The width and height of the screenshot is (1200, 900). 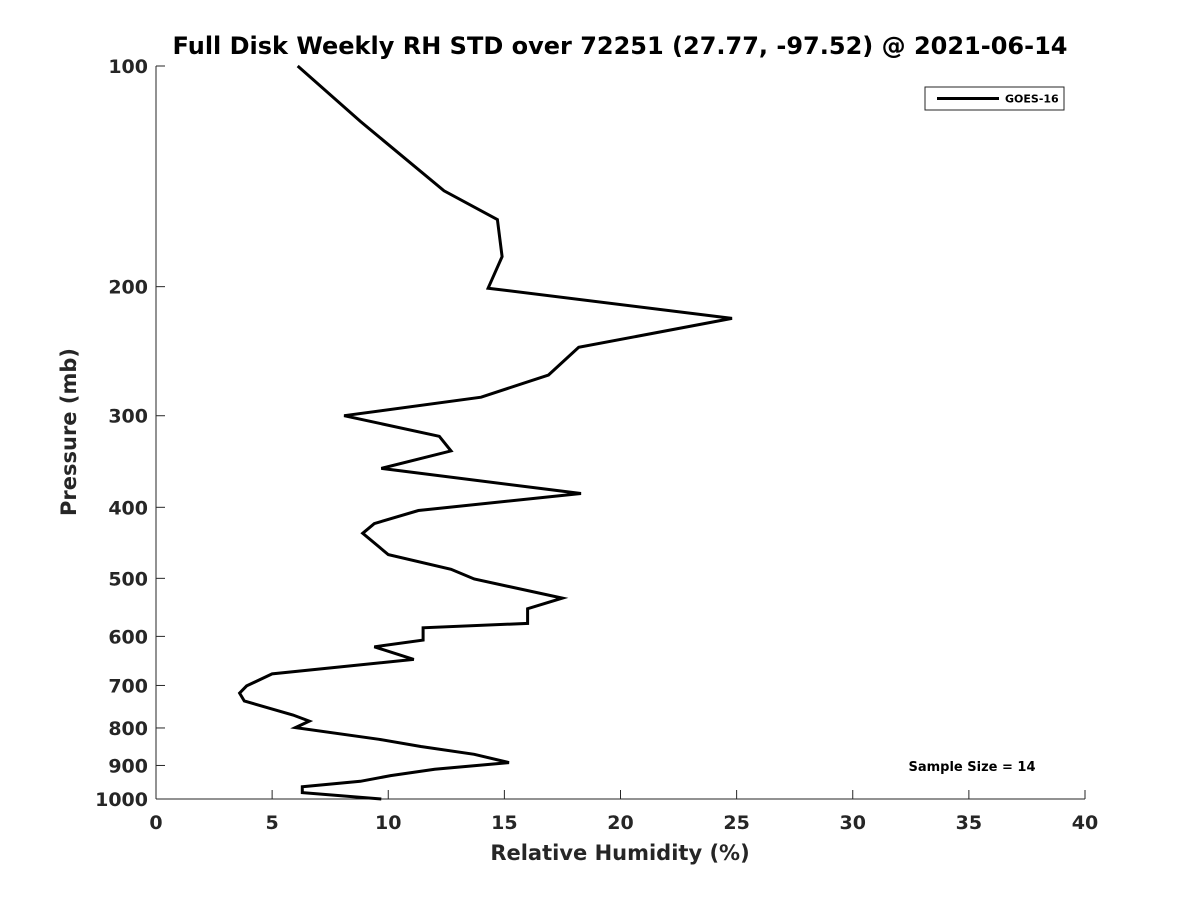 I want to click on sample-size-annotation: Sample Size = 14, so click(x=971, y=767).